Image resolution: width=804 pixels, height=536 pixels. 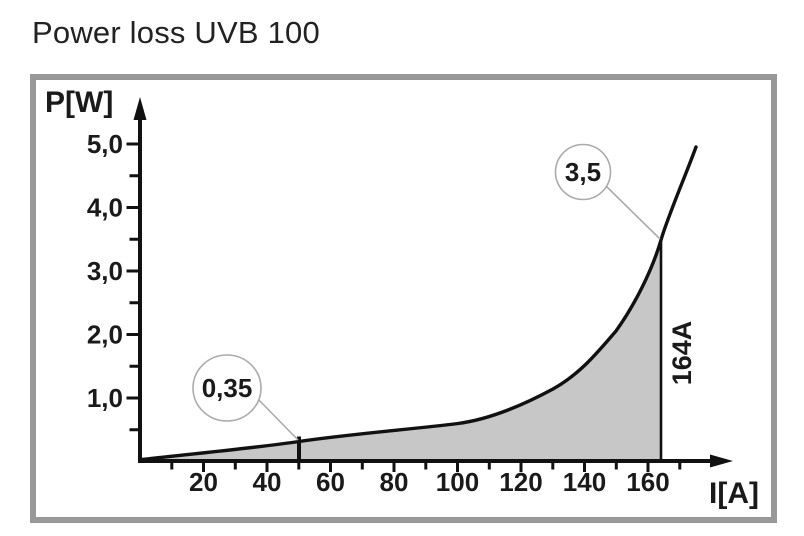 I want to click on x-tick-label-40: 40, so click(x=267, y=482).